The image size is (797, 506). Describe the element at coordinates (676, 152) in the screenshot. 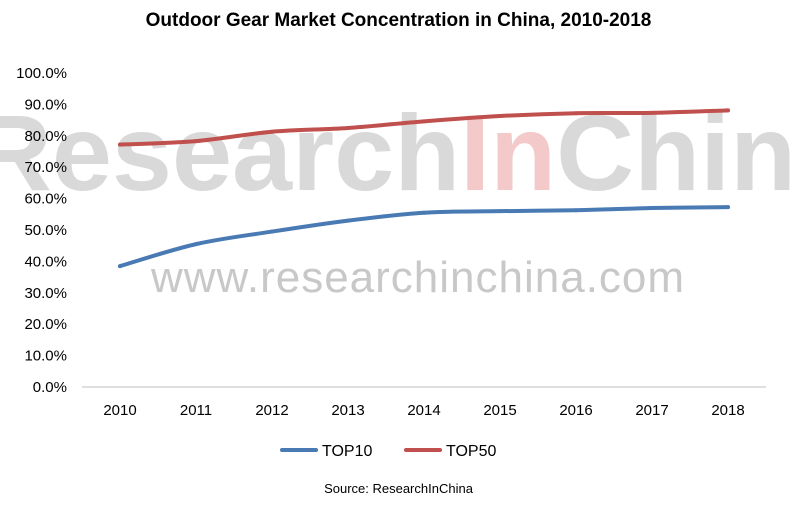

I see `watermark-brand-part-3: China` at that location.